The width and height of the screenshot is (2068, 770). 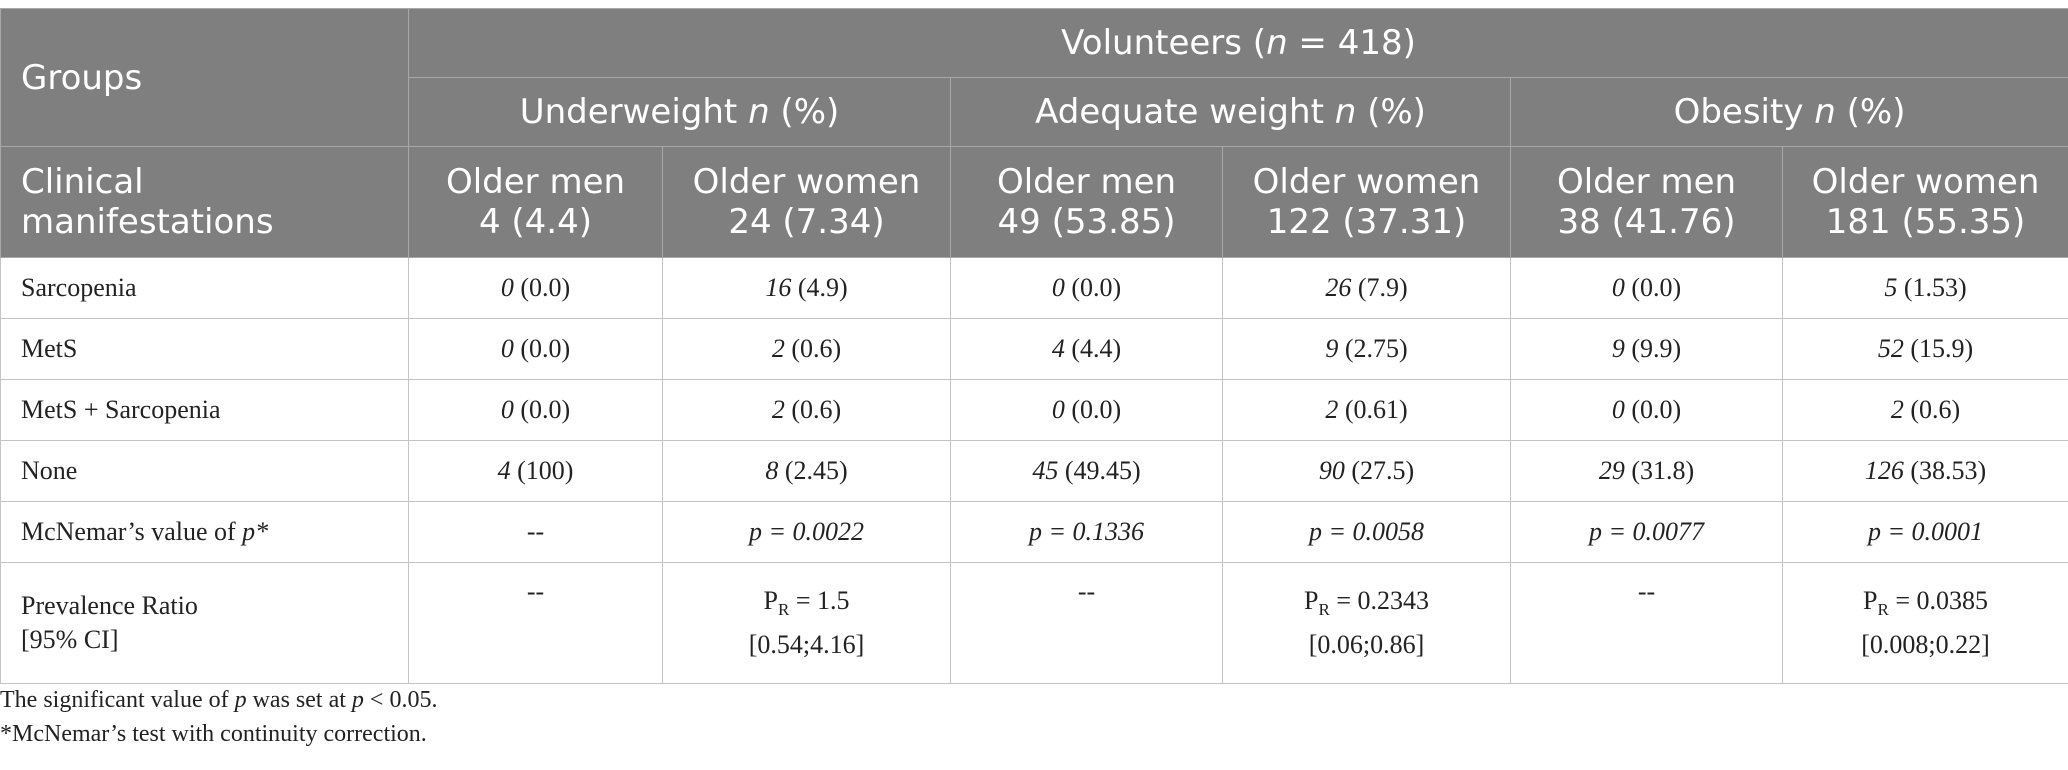 I want to click on row-label: None, so click(x=204, y=471).